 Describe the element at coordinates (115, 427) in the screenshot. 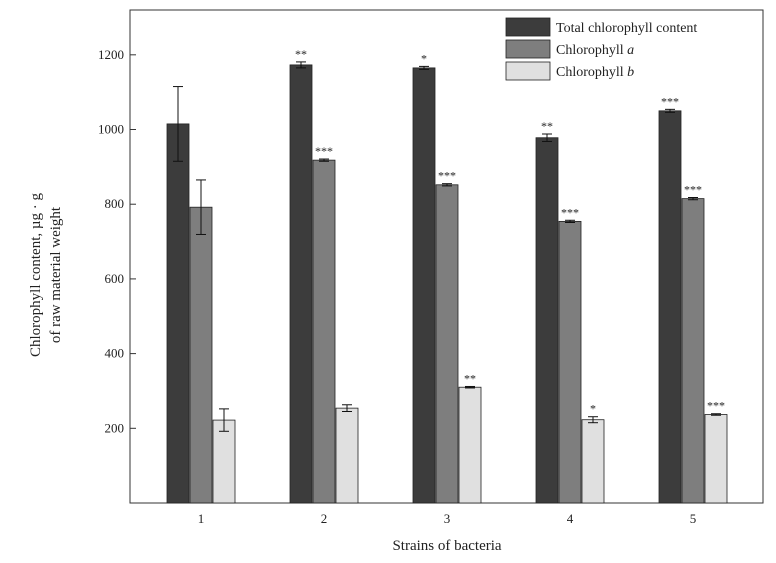

I see `y-tick-label: 200` at that location.